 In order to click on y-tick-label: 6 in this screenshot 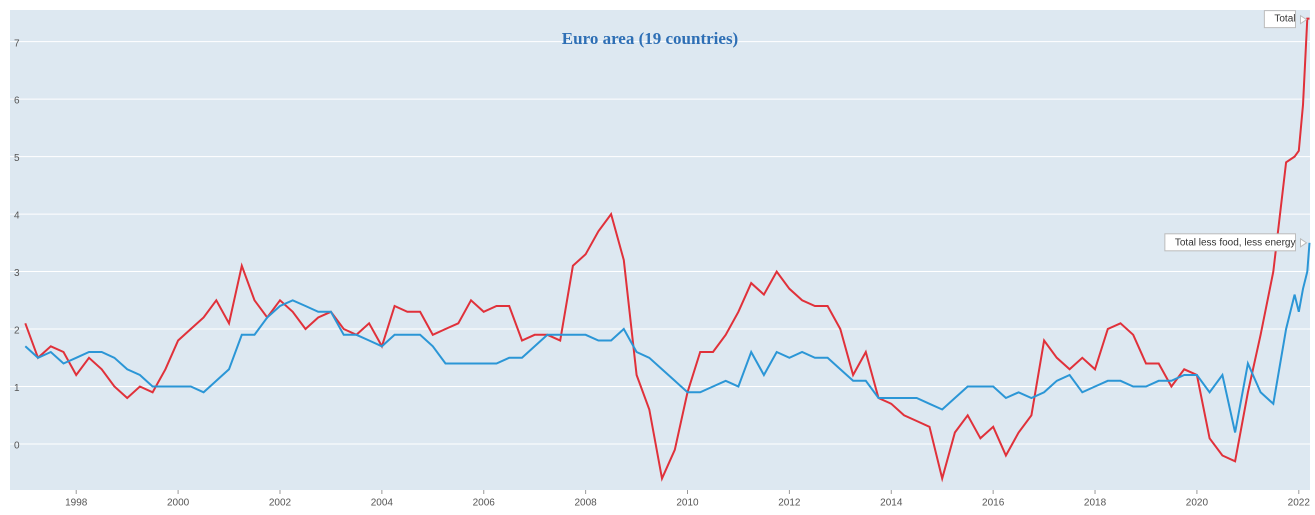, I will do `click(17, 101)`.